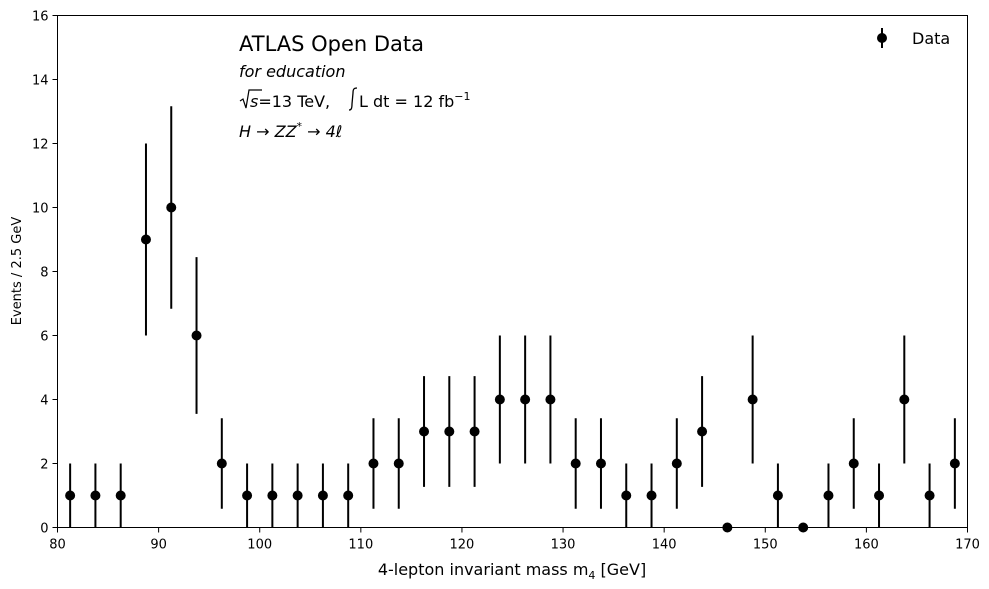  What do you see at coordinates (250, 99) in the screenshot?
I see `sqrt-symbol-icon` at bounding box center [250, 99].